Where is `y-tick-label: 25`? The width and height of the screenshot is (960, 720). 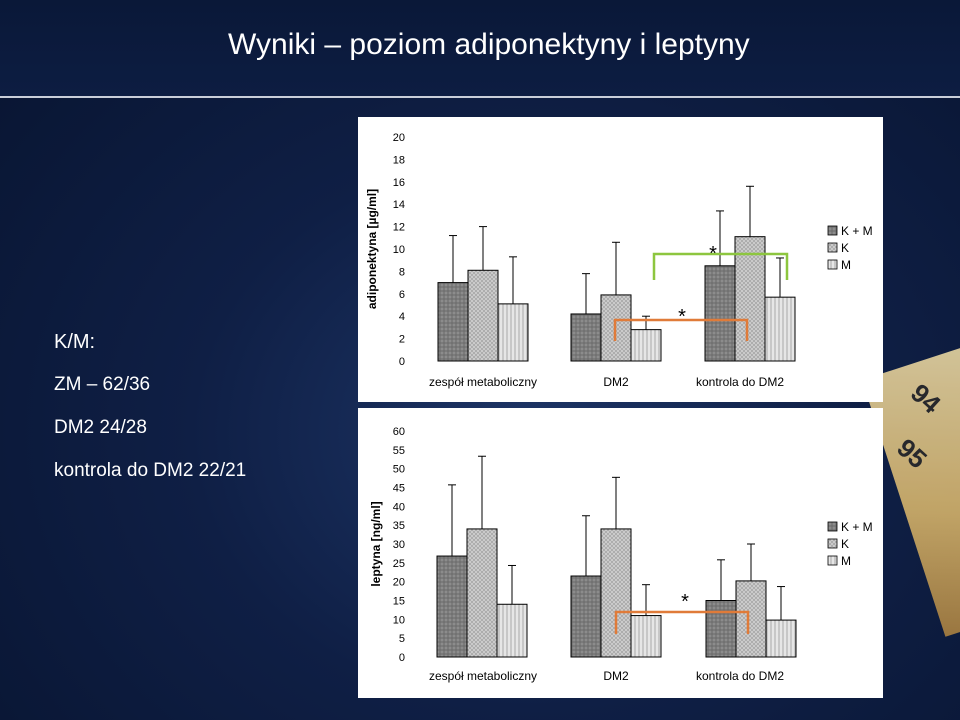
y-tick-label: 25 is located at coordinates (399, 564).